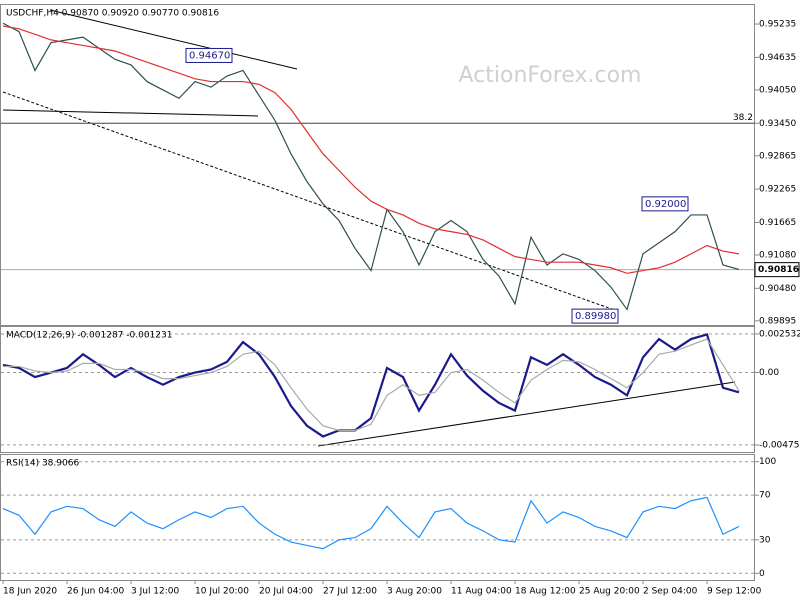 Image resolution: width=800 pixels, height=600 pixels. I want to click on panel-title: MACD(12,26,9) -0.001287 -0.001231, so click(89, 336).